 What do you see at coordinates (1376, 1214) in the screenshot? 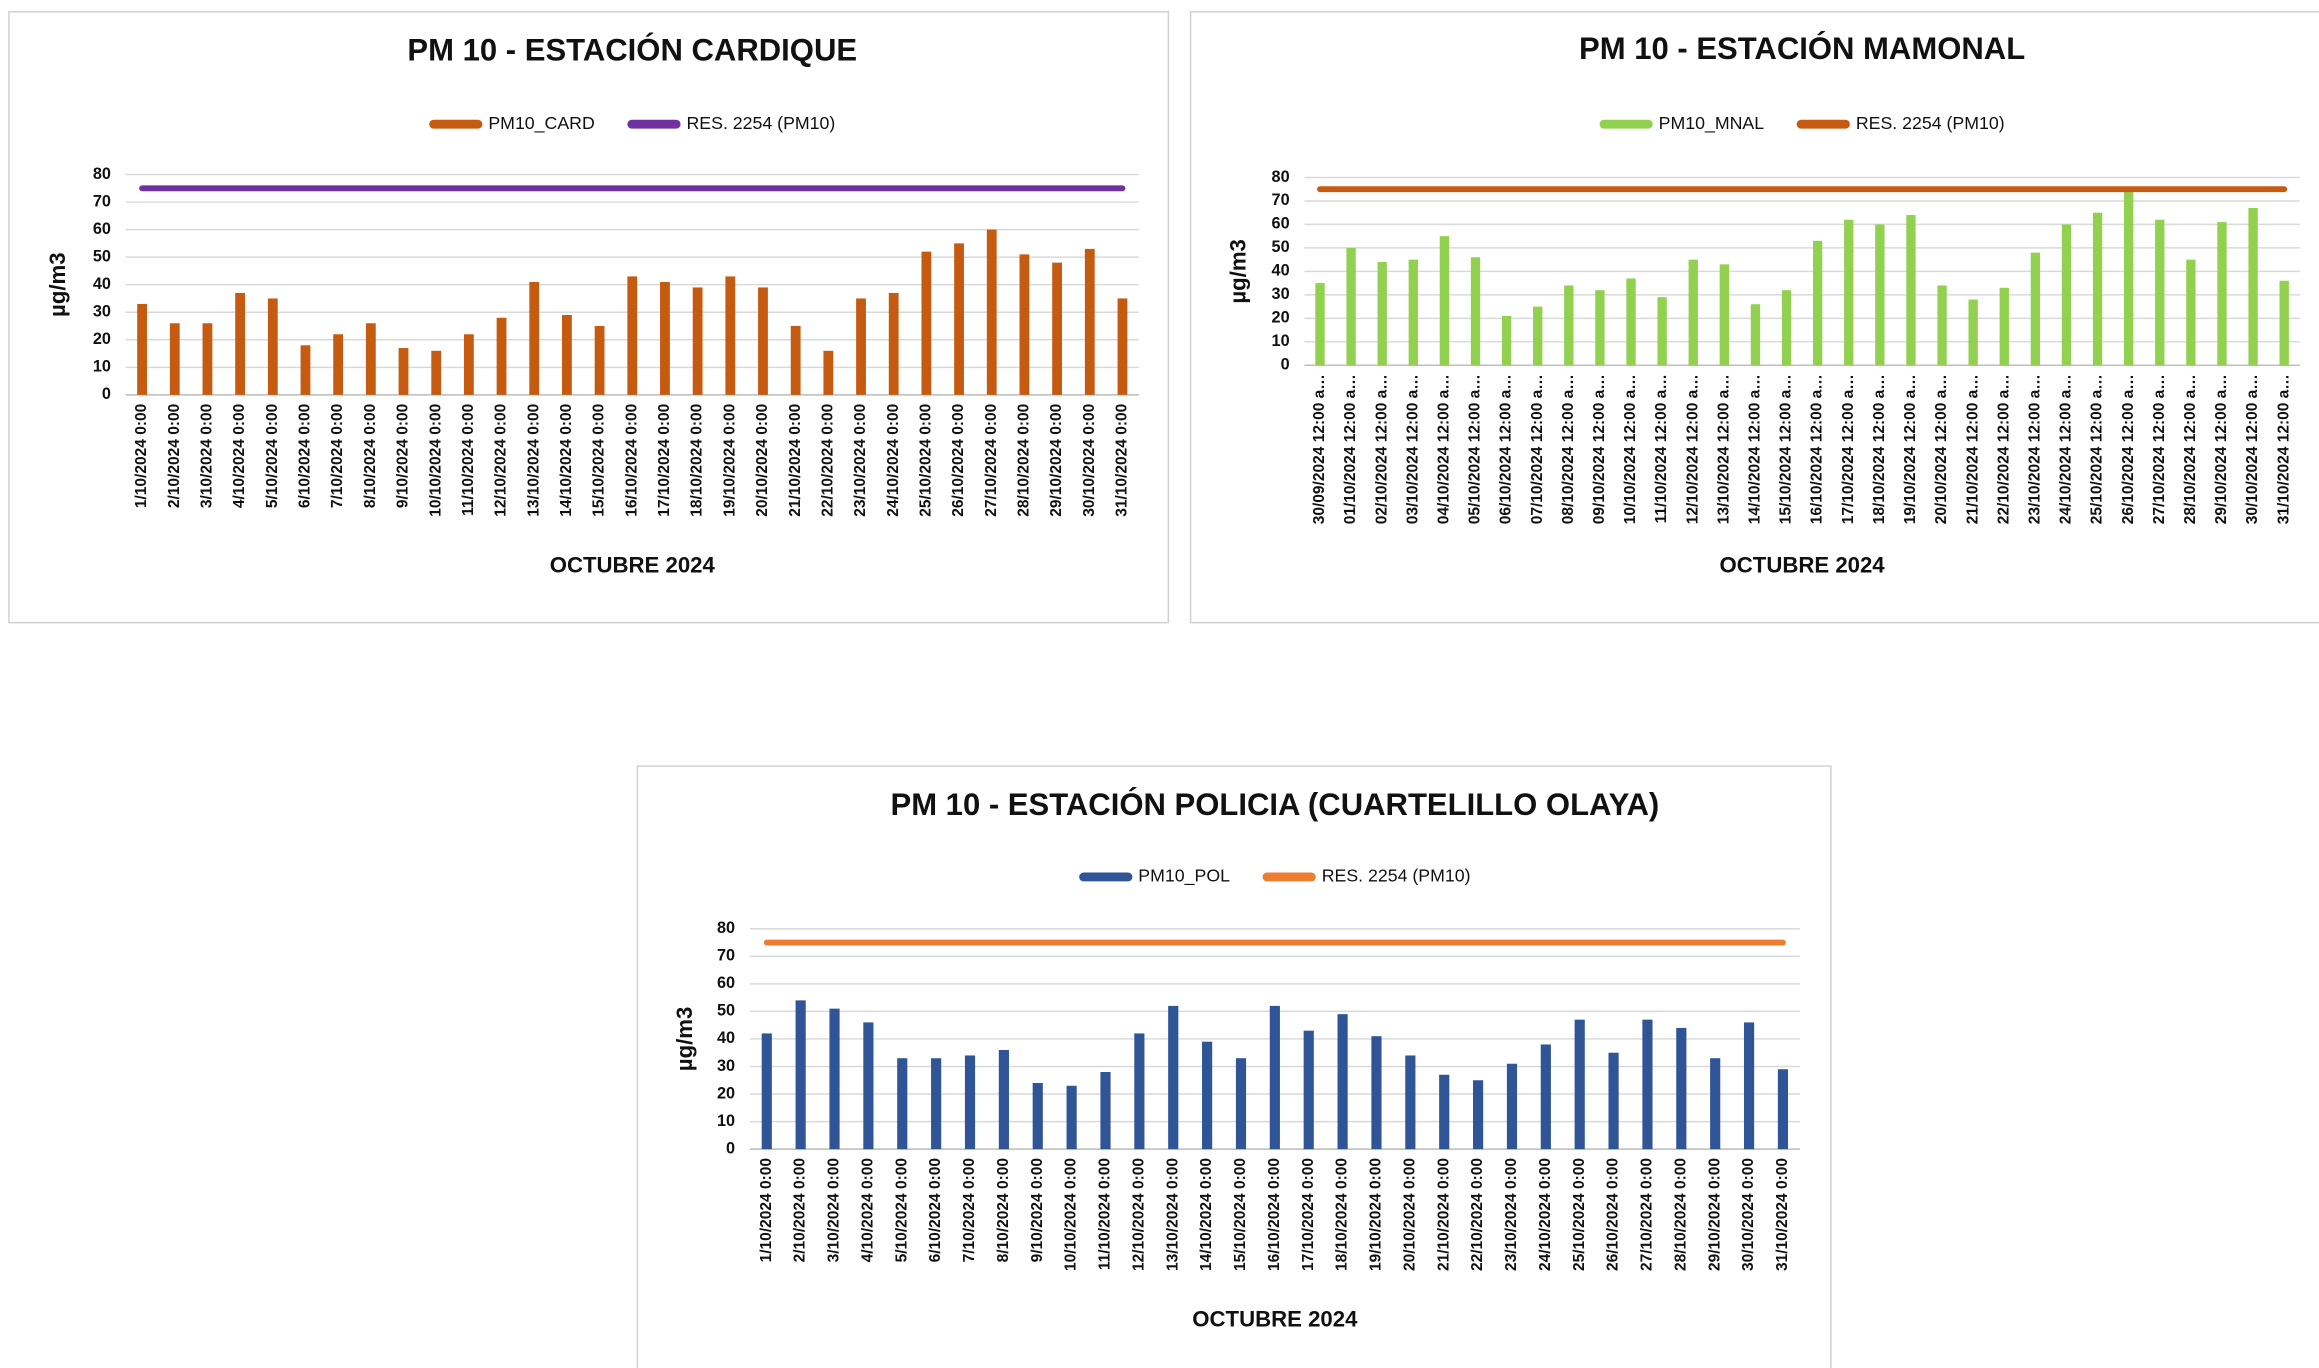
I see `x-tick-label: 19/10/2024 0:00` at bounding box center [1376, 1214].